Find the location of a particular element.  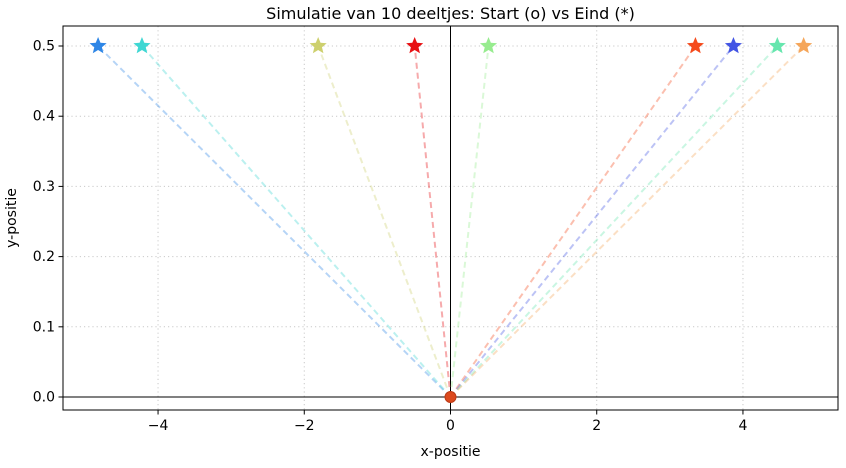

y-tick-label: 0.4 is located at coordinates (44, 117).